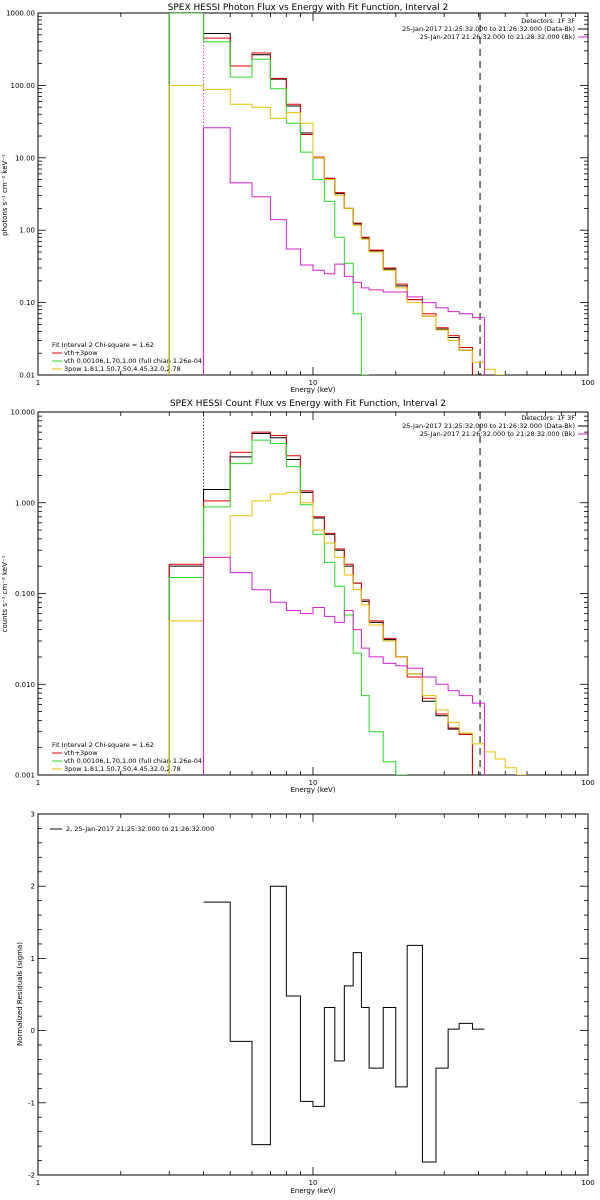 This screenshot has width=600, height=1200. I want to click on count-flux-y-tick-label: 1.000, so click(25, 503).